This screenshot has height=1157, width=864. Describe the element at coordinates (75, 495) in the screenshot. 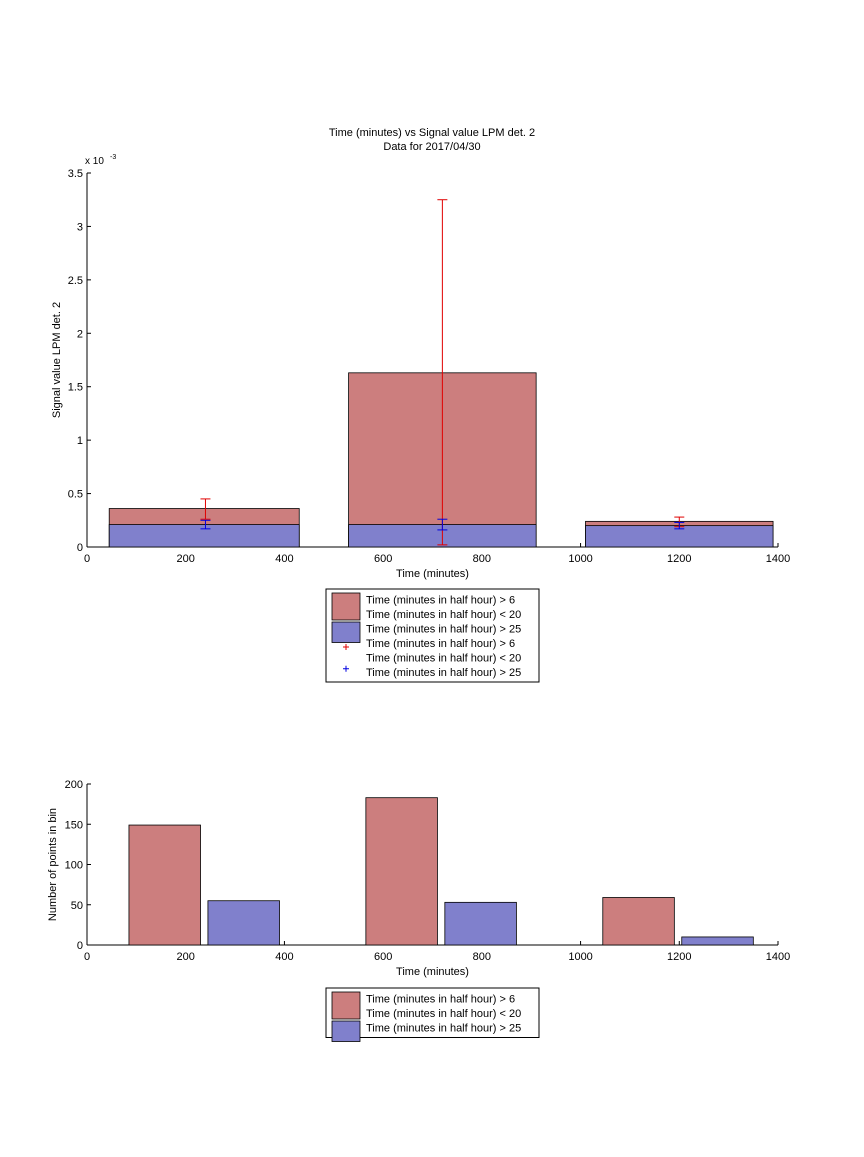

I see `y-tick-label: 0.5` at that location.